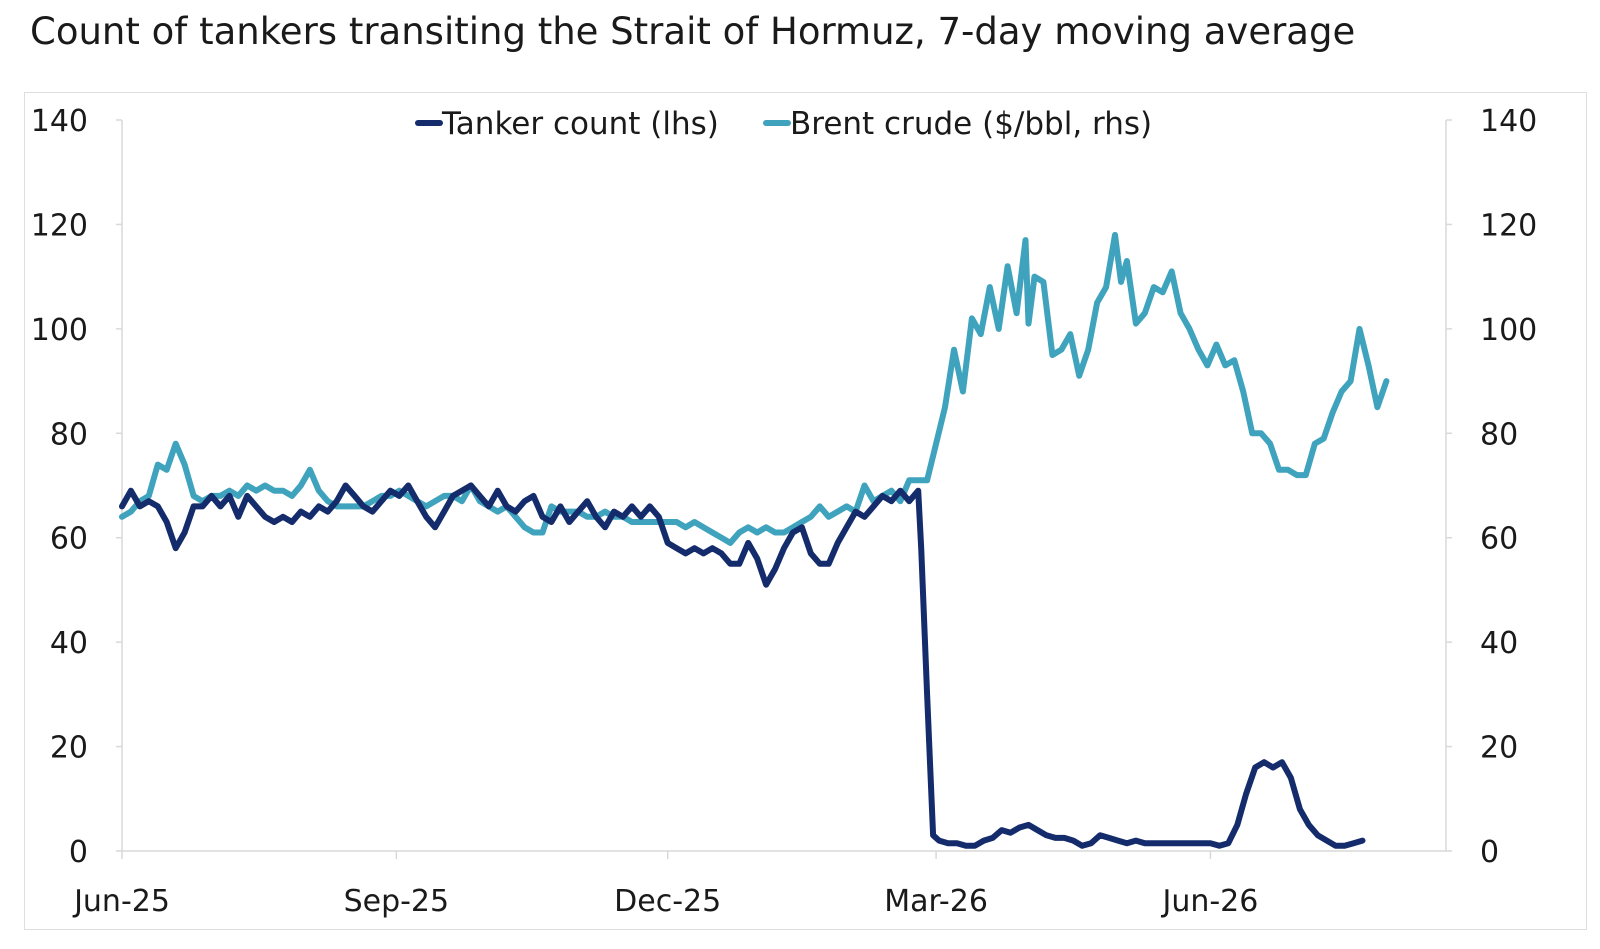 This screenshot has width=1600, height=949. What do you see at coordinates (121, 901) in the screenshot?
I see `x-tick-label: Jun-25` at bounding box center [121, 901].